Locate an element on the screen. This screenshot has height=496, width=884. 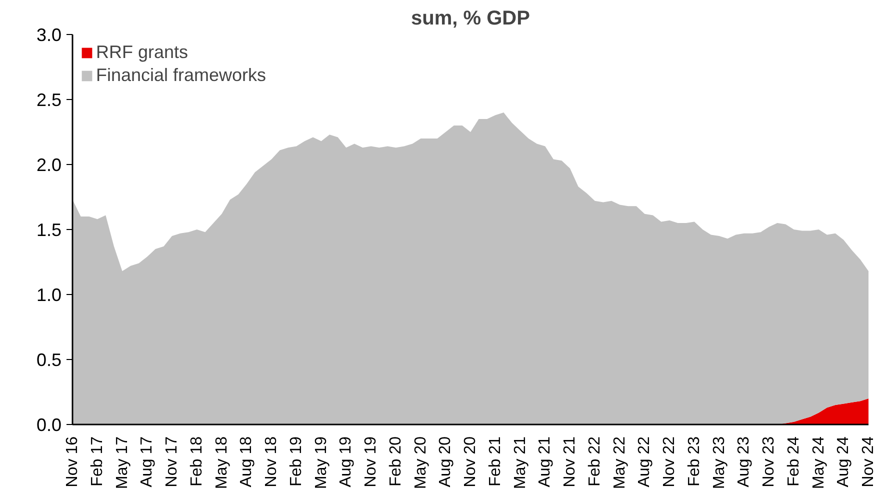
x-tick-label: May 24 is located at coordinates (819, 462).